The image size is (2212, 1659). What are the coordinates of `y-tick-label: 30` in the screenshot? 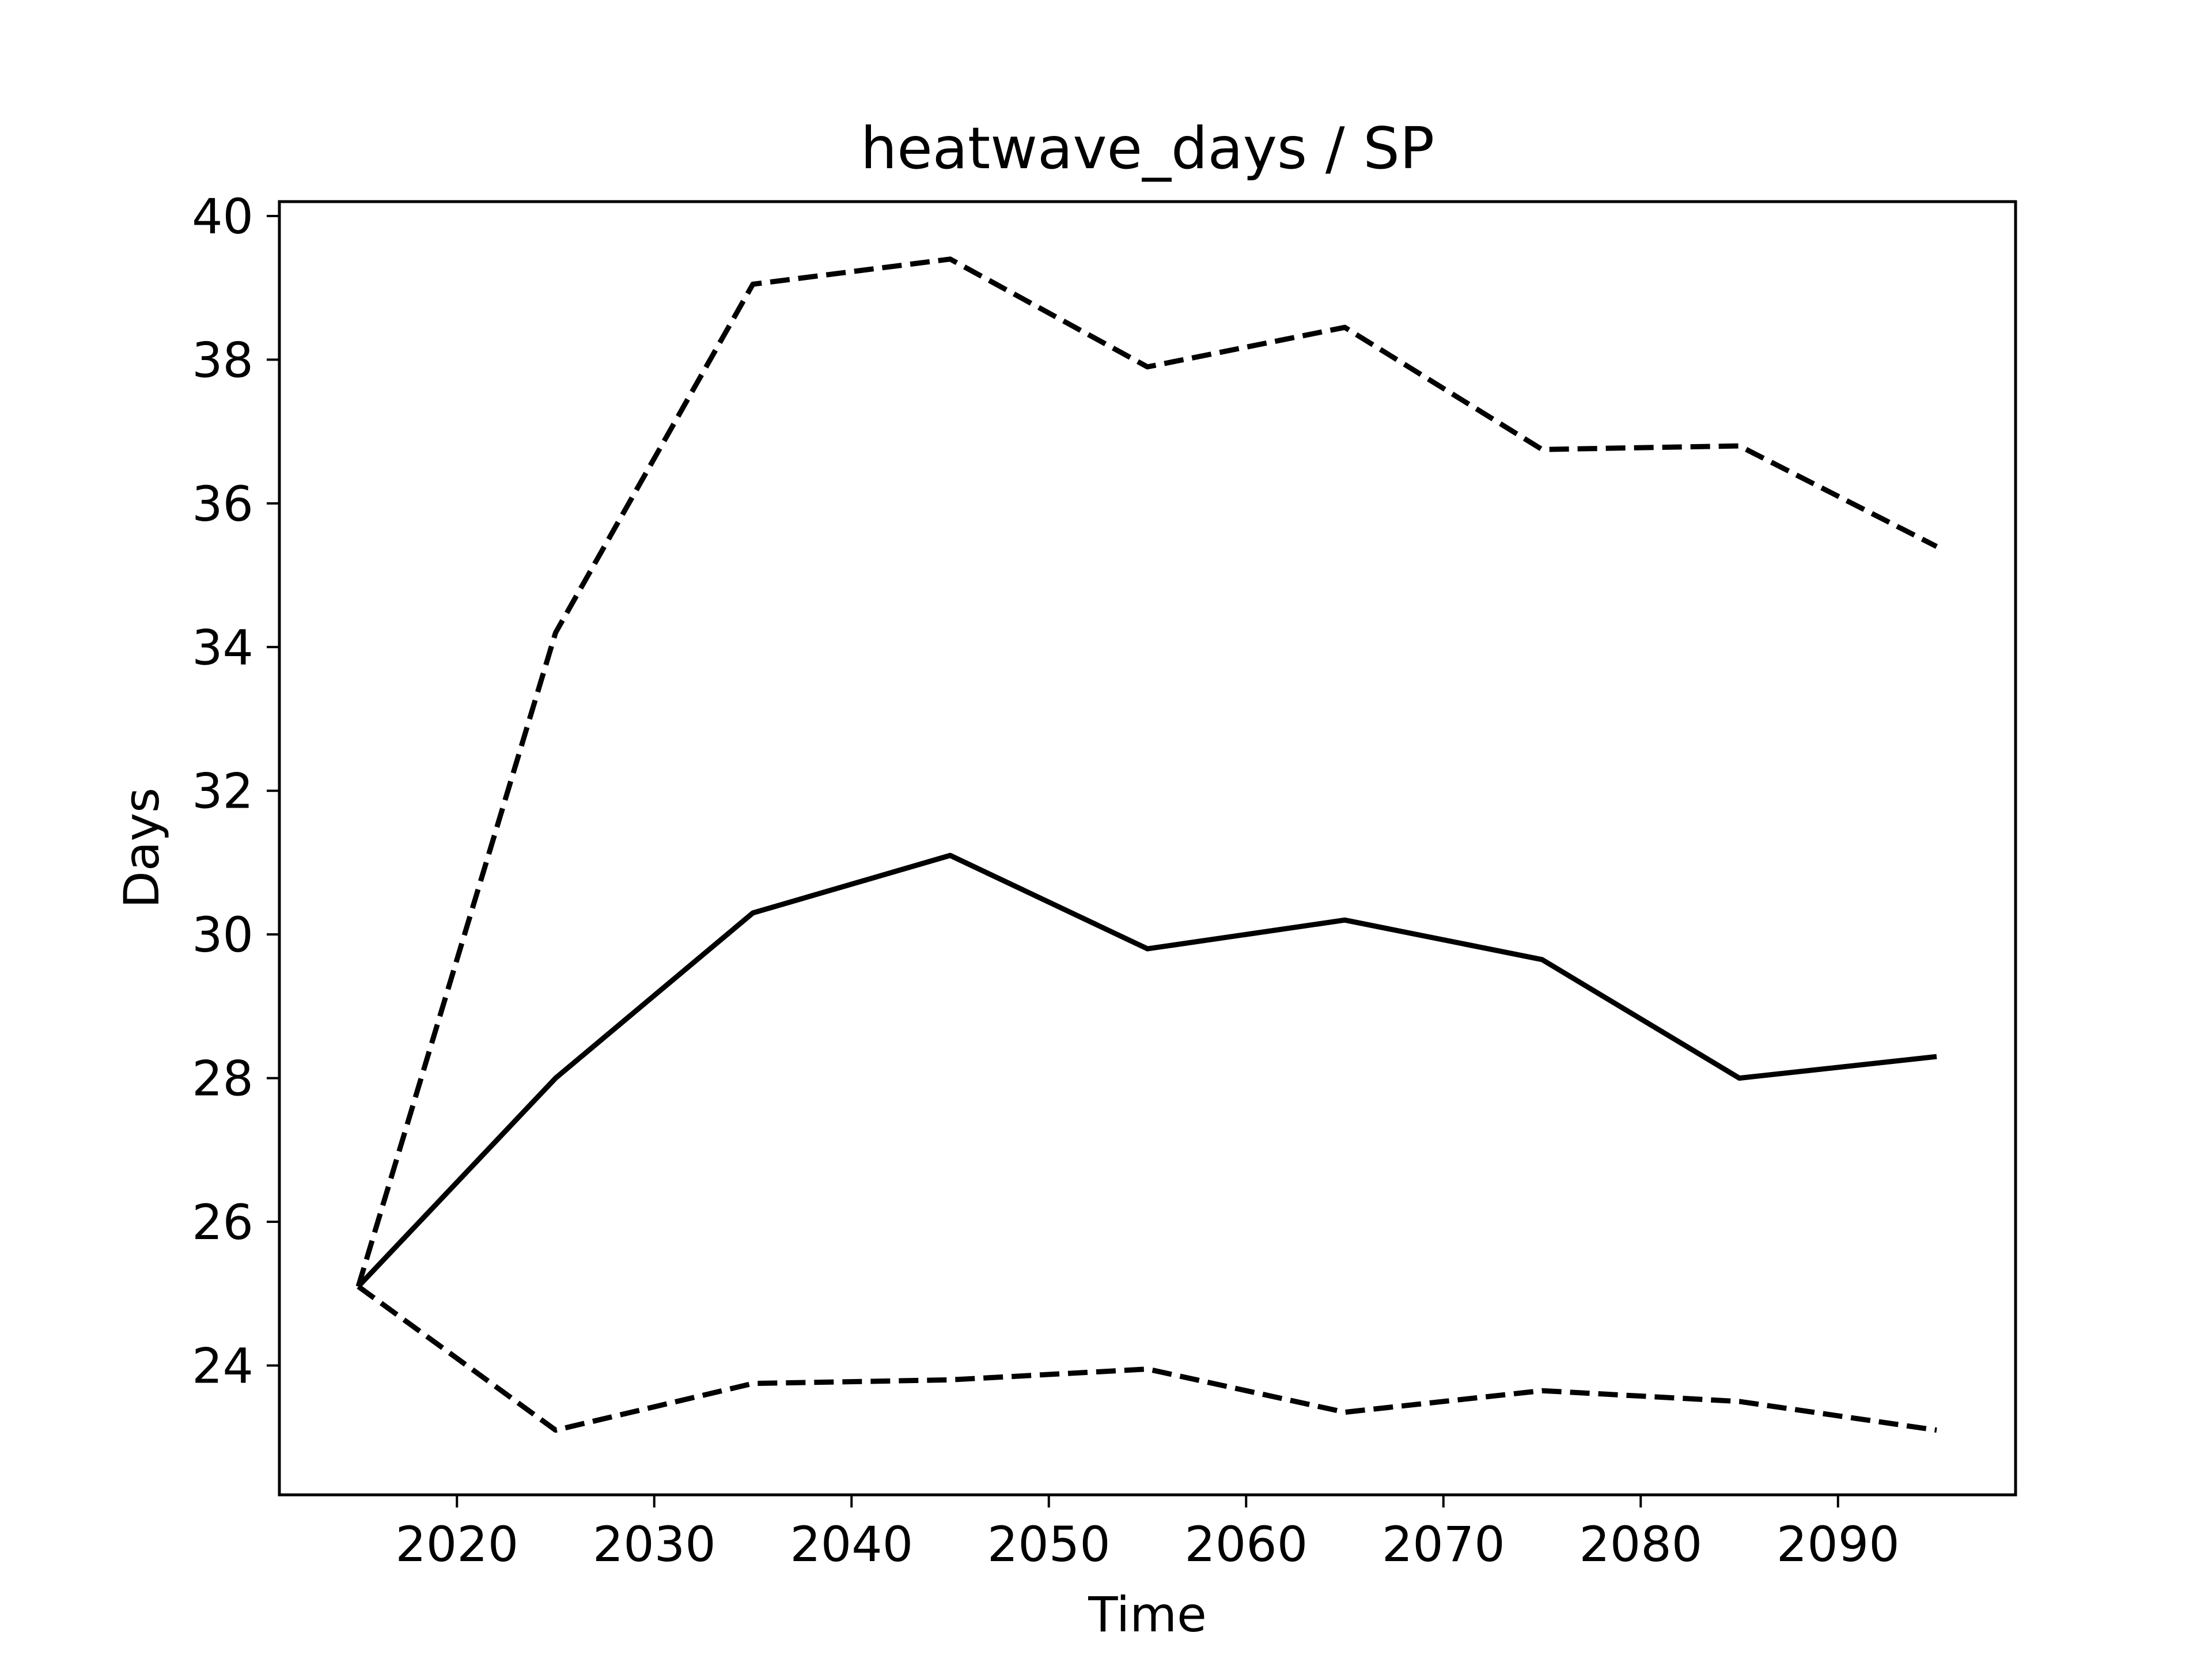 It's located at (222, 935).